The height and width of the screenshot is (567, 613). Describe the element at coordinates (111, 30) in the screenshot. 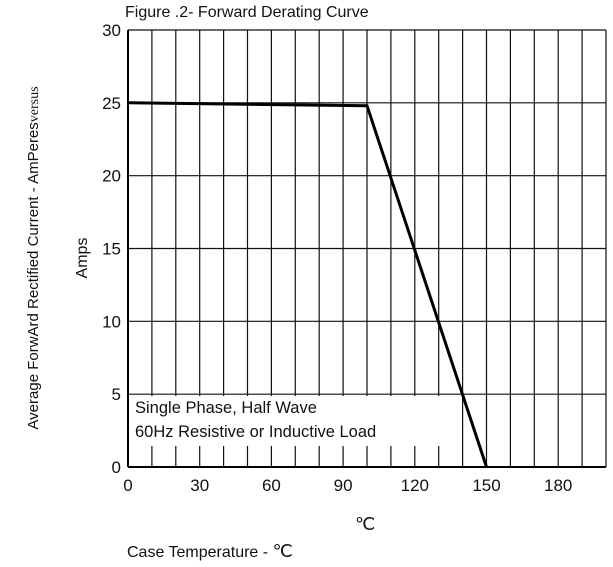

I see `y-tick-label: 30` at that location.